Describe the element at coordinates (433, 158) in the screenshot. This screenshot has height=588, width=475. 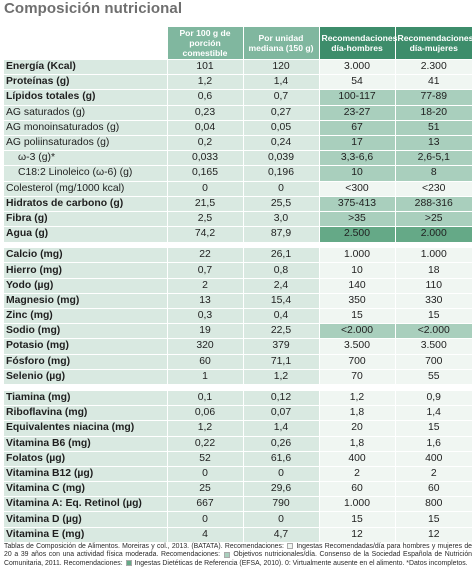
I see `rec-women-value: 2,6-5,1` at that location.